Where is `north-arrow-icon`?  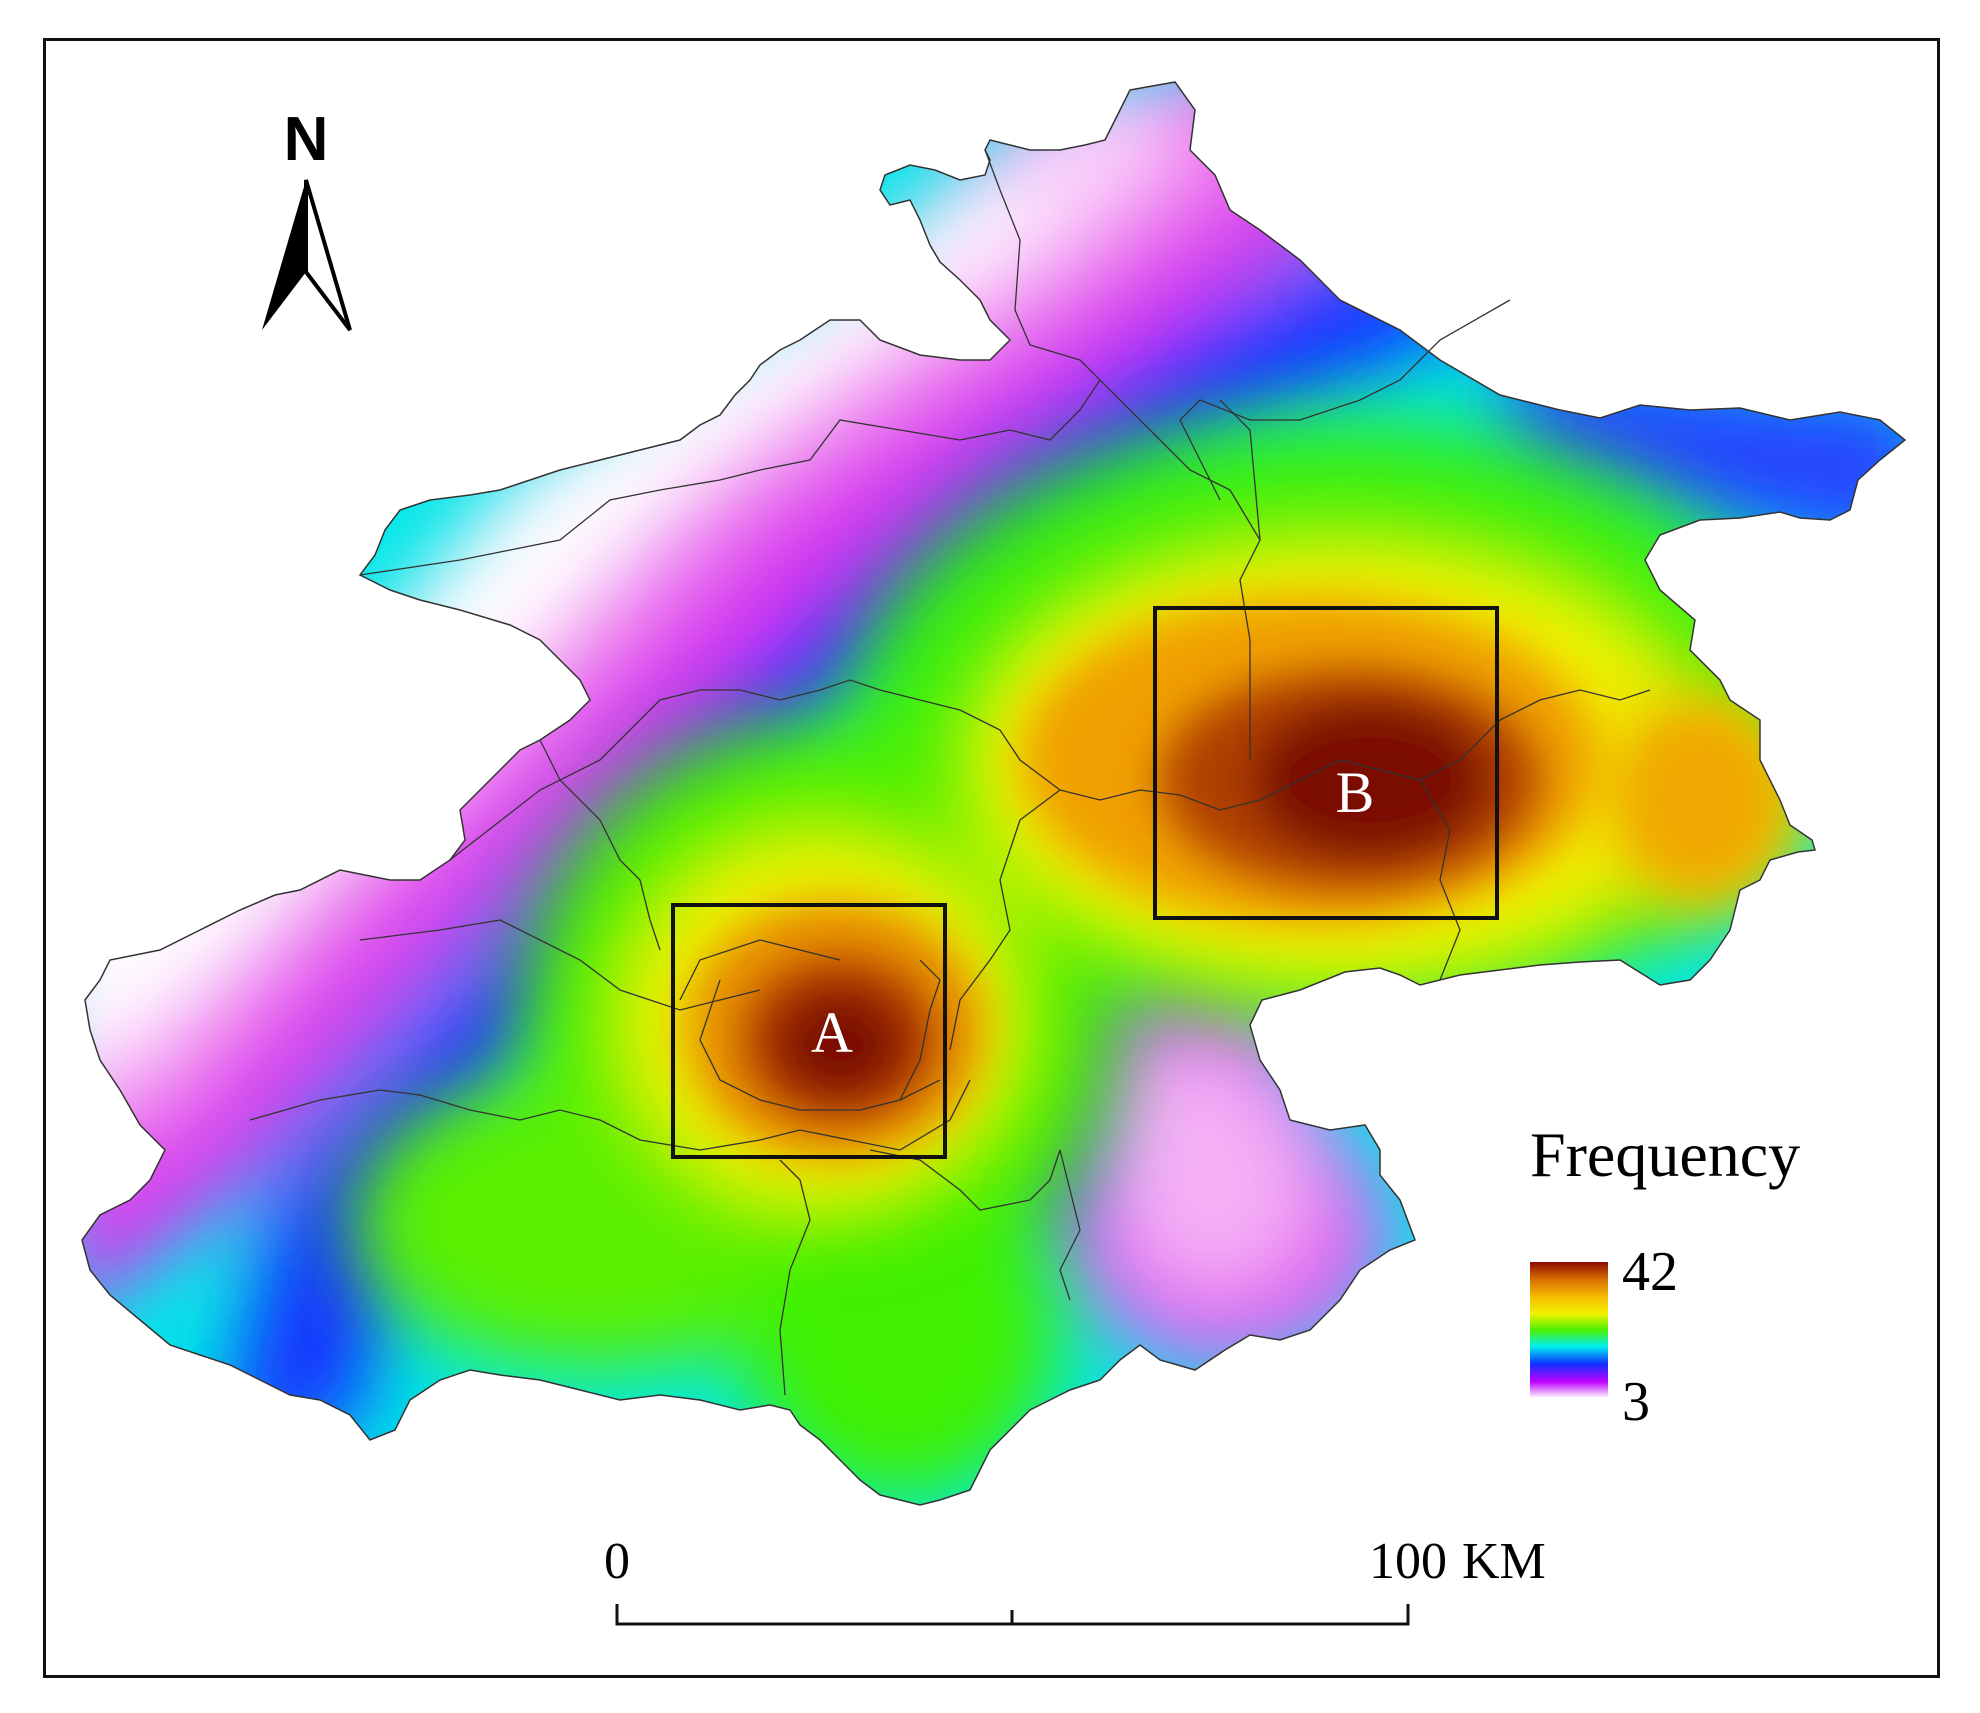
north-arrow-icon is located at coordinates (284, 255).